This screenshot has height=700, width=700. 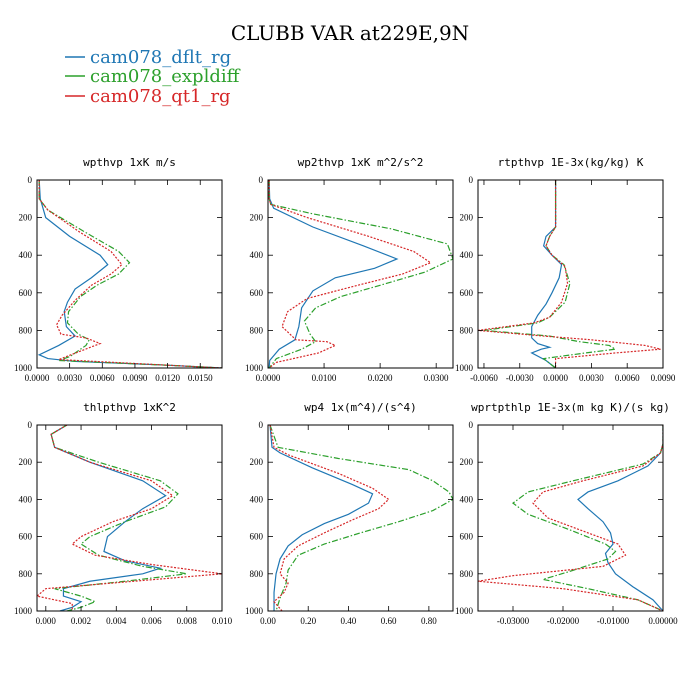 I want to click on x-tick-label: 0.00000, so click(x=663, y=621).